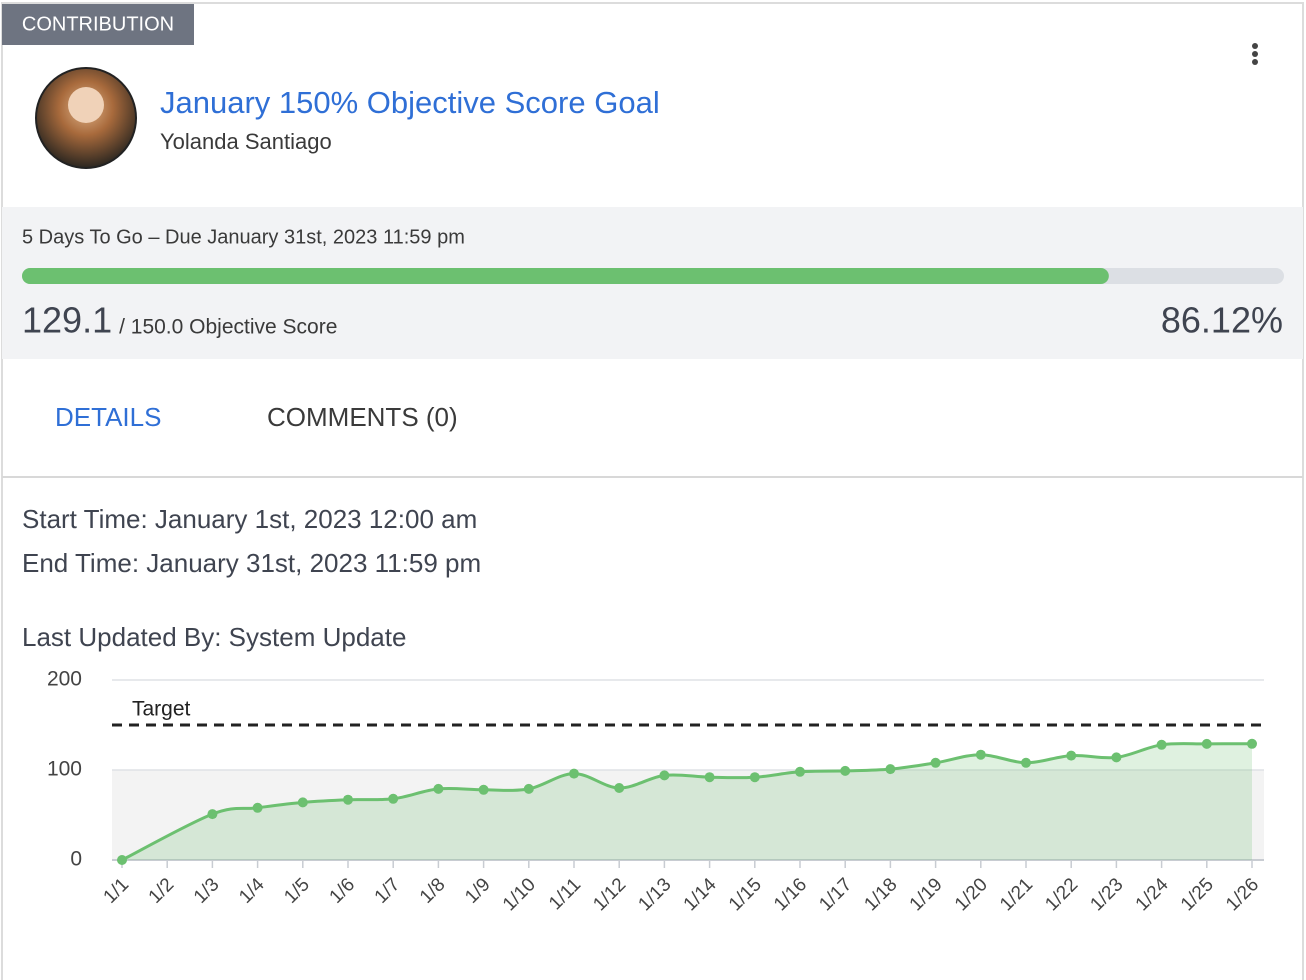  Describe the element at coordinates (1222, 320) in the screenshot. I see `progress-percent: 86.12%` at that location.